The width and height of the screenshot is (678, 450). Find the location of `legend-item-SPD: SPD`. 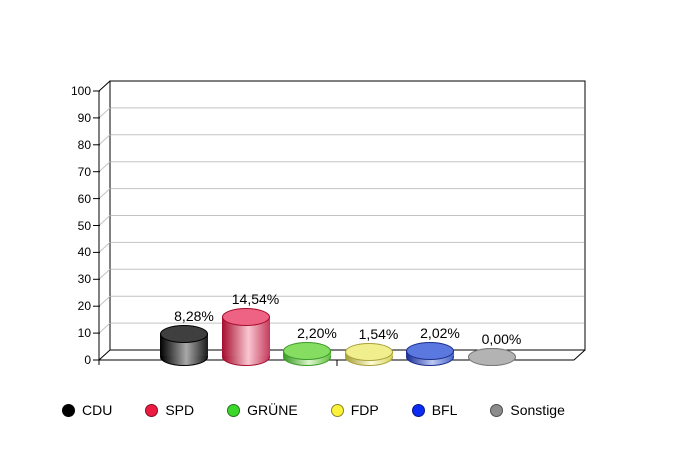

legend-item-SPD: SPD is located at coordinates (169, 410).